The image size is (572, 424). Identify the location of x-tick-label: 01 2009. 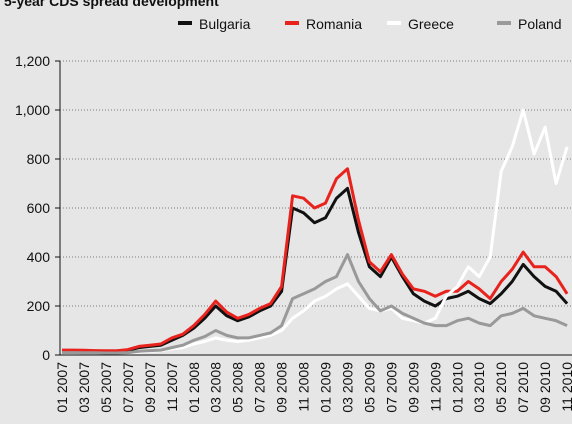
(326, 387).